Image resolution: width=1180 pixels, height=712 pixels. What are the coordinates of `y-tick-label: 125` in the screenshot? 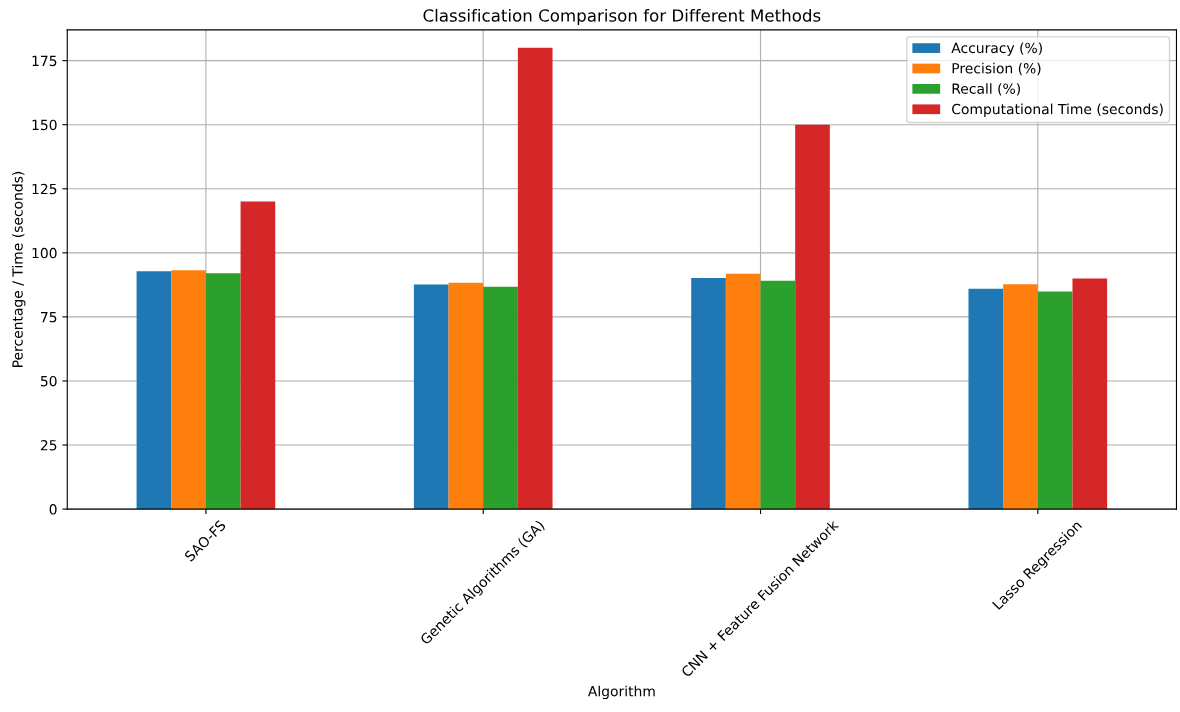 It's located at (44, 189).